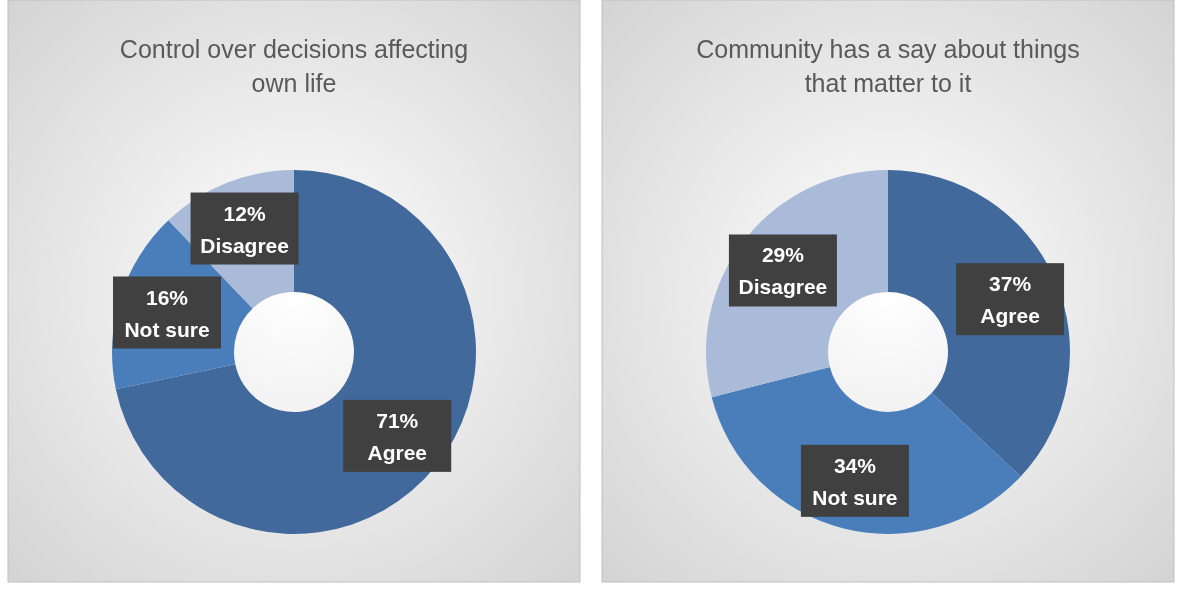 The width and height of the screenshot is (1183, 590). What do you see at coordinates (167, 297) in the screenshot?
I see `data-label: 16%` at bounding box center [167, 297].